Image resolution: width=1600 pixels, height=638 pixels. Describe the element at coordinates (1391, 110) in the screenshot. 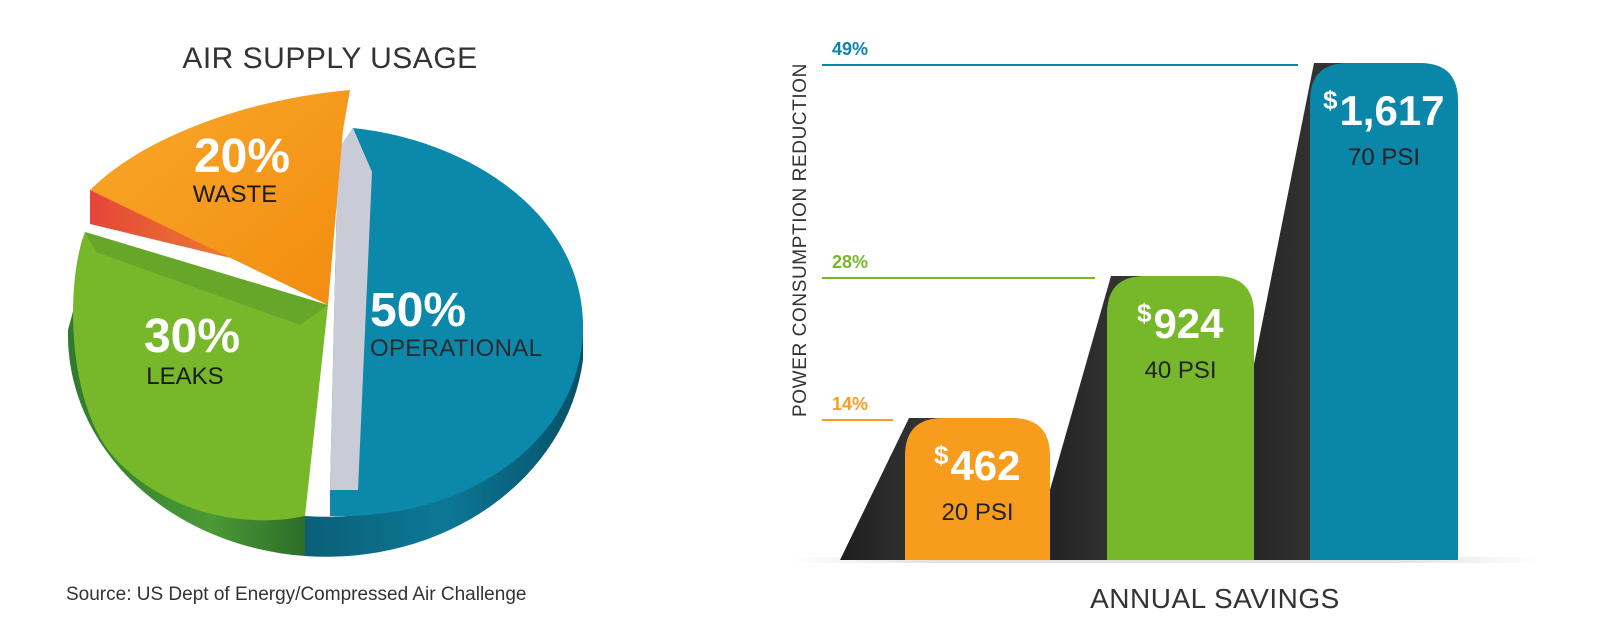

I see `bar-savings-3: 1,617` at that location.